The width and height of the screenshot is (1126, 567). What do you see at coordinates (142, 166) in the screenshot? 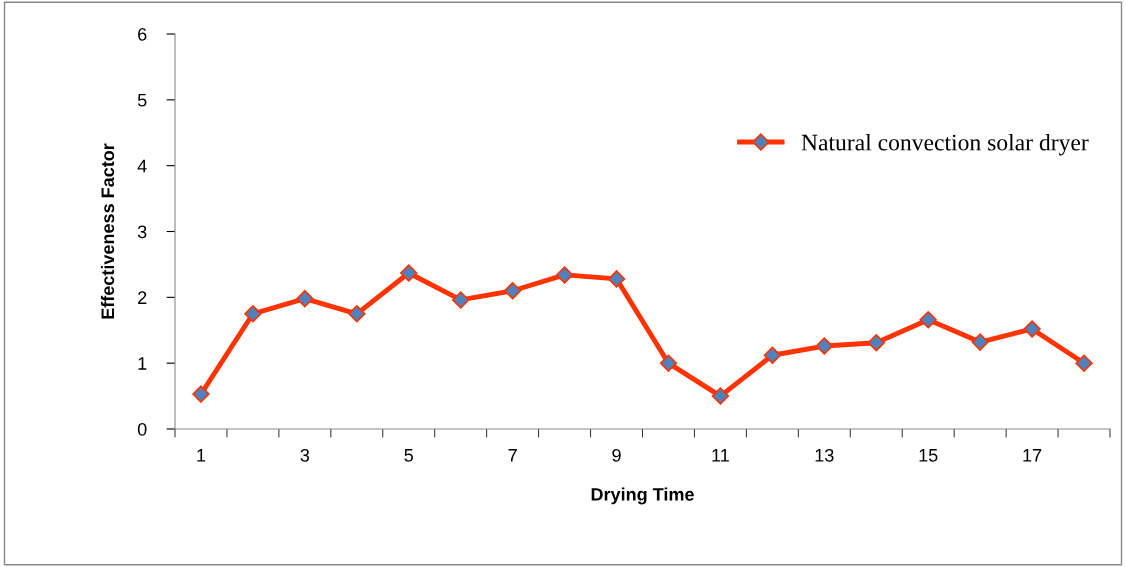
I see `y-tick-label: 4` at bounding box center [142, 166].